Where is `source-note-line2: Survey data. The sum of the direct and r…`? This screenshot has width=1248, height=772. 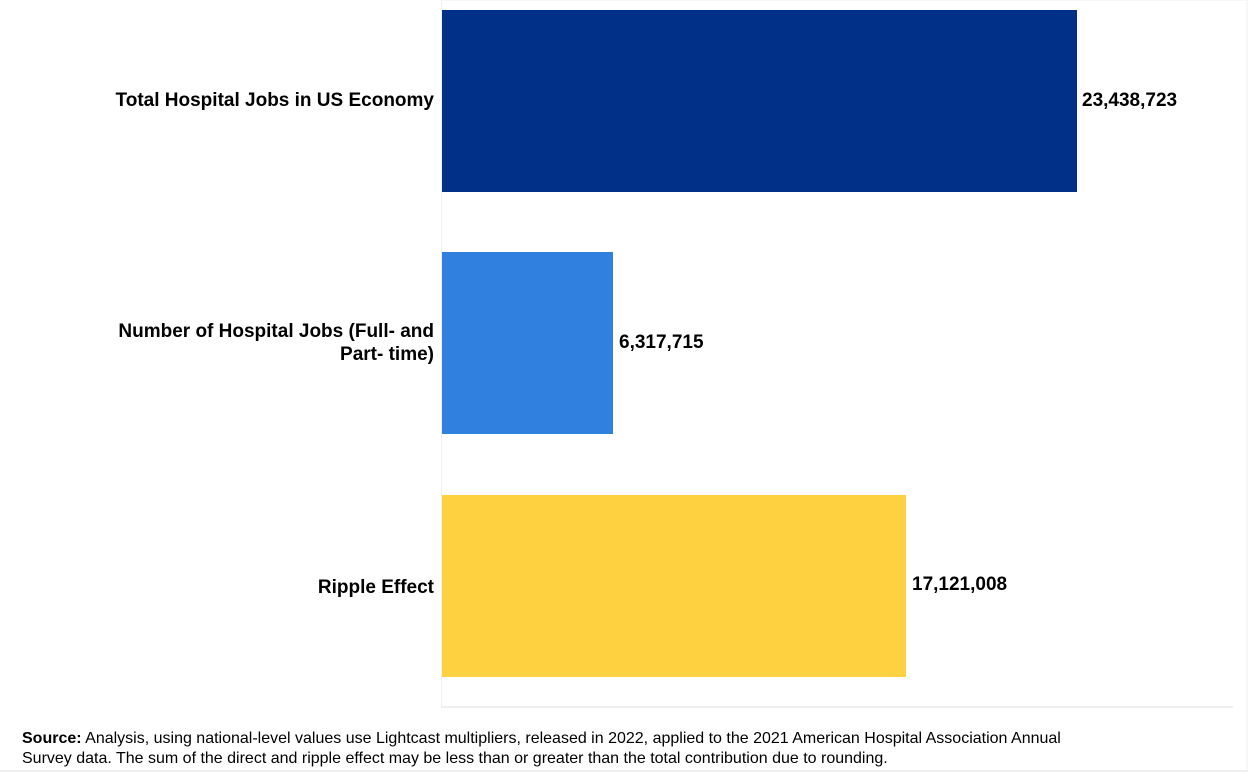 source-note-line2: Survey data. The sum of the direct and r… is located at coordinates (455, 758).